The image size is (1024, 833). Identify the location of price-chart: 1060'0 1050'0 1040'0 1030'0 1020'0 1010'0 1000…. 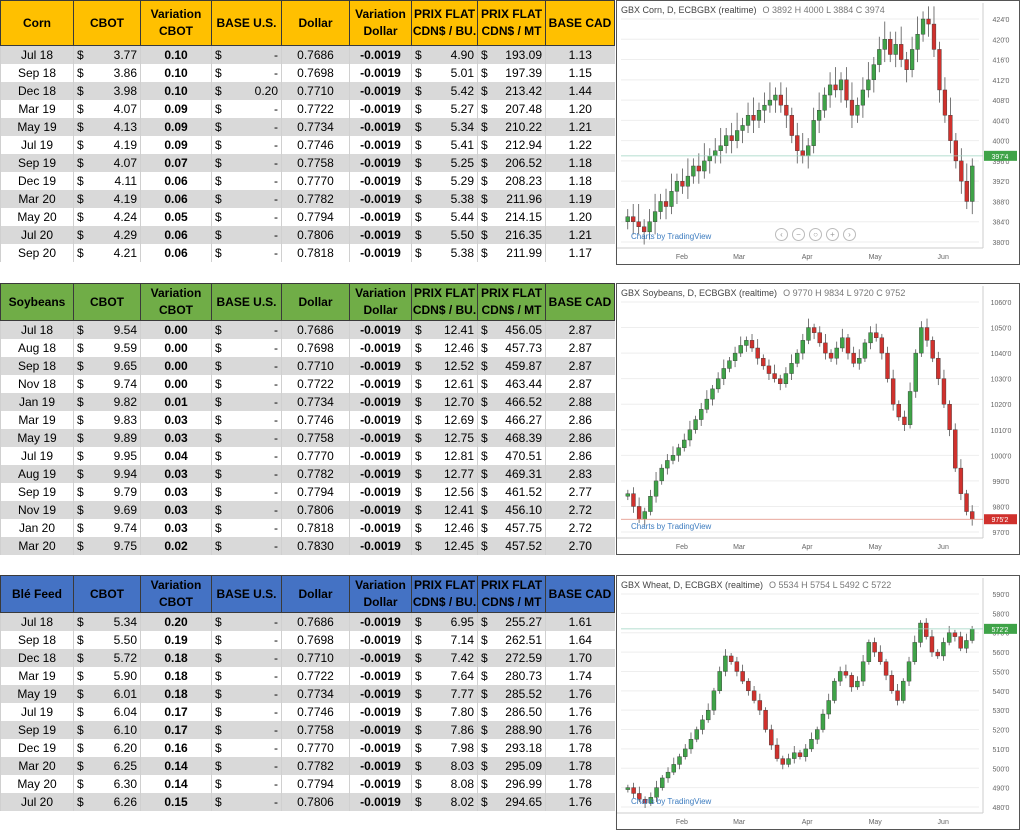
(818, 419).